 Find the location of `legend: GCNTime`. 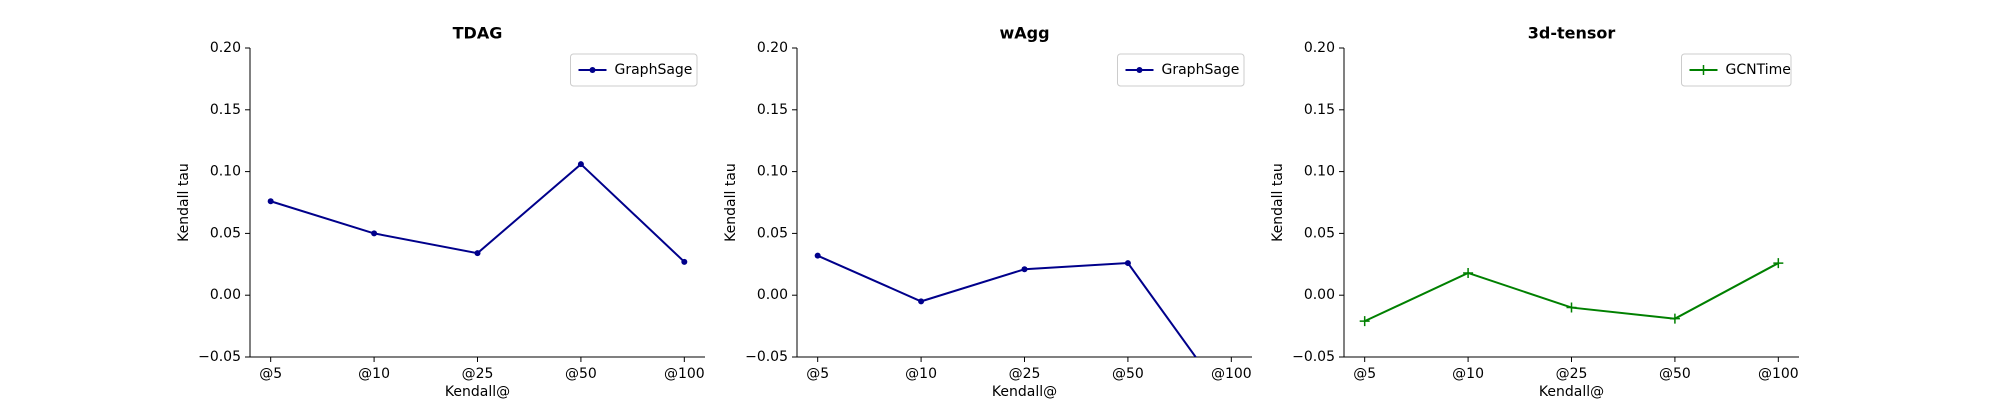

legend: GCNTime is located at coordinates (1736, 70).